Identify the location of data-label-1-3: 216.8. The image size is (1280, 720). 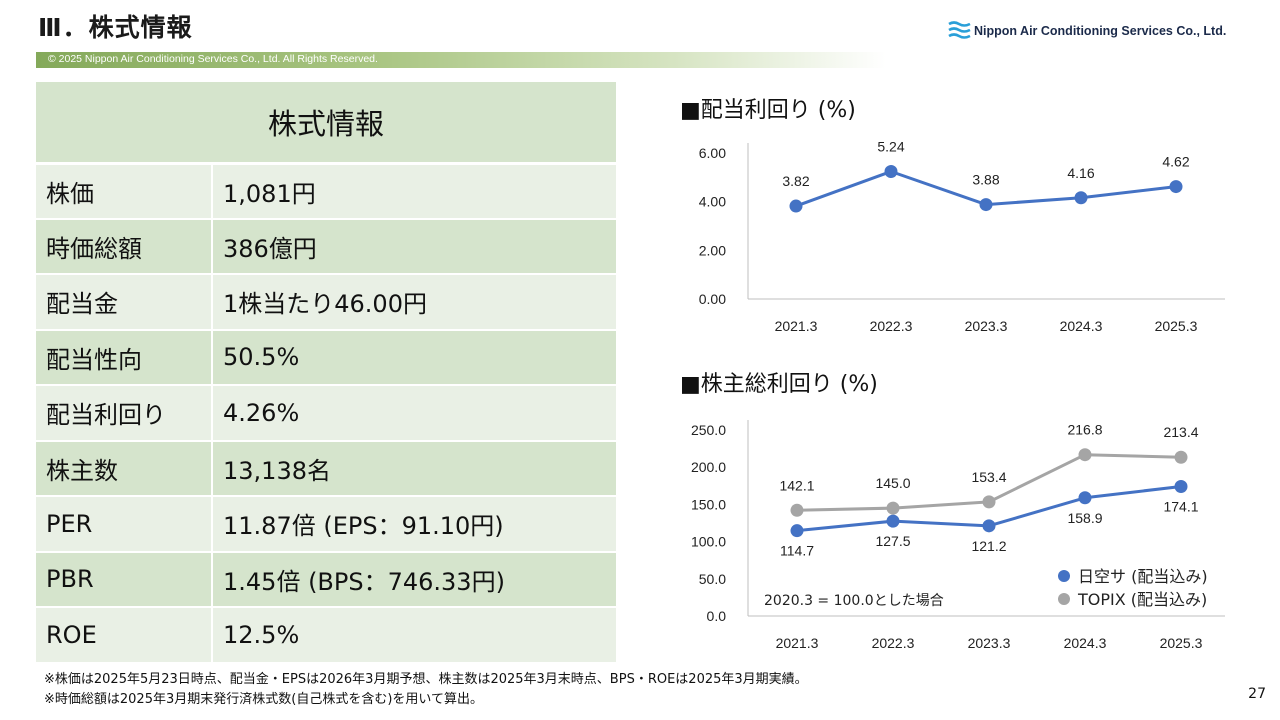
(1084, 430).